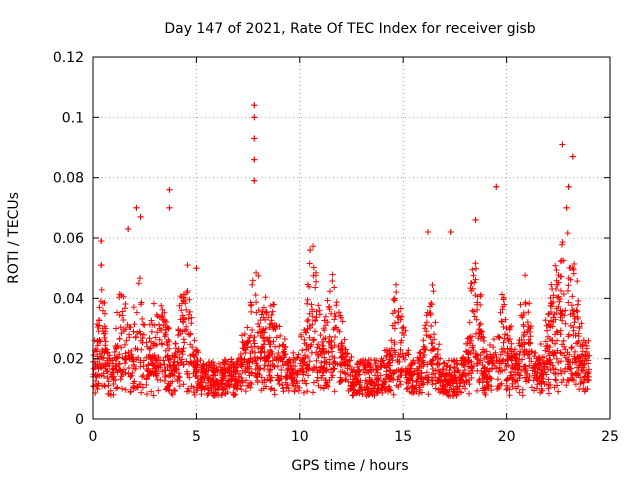 Image resolution: width=640 pixels, height=480 pixels. I want to click on y-tick-label: 0.08, so click(68, 179).